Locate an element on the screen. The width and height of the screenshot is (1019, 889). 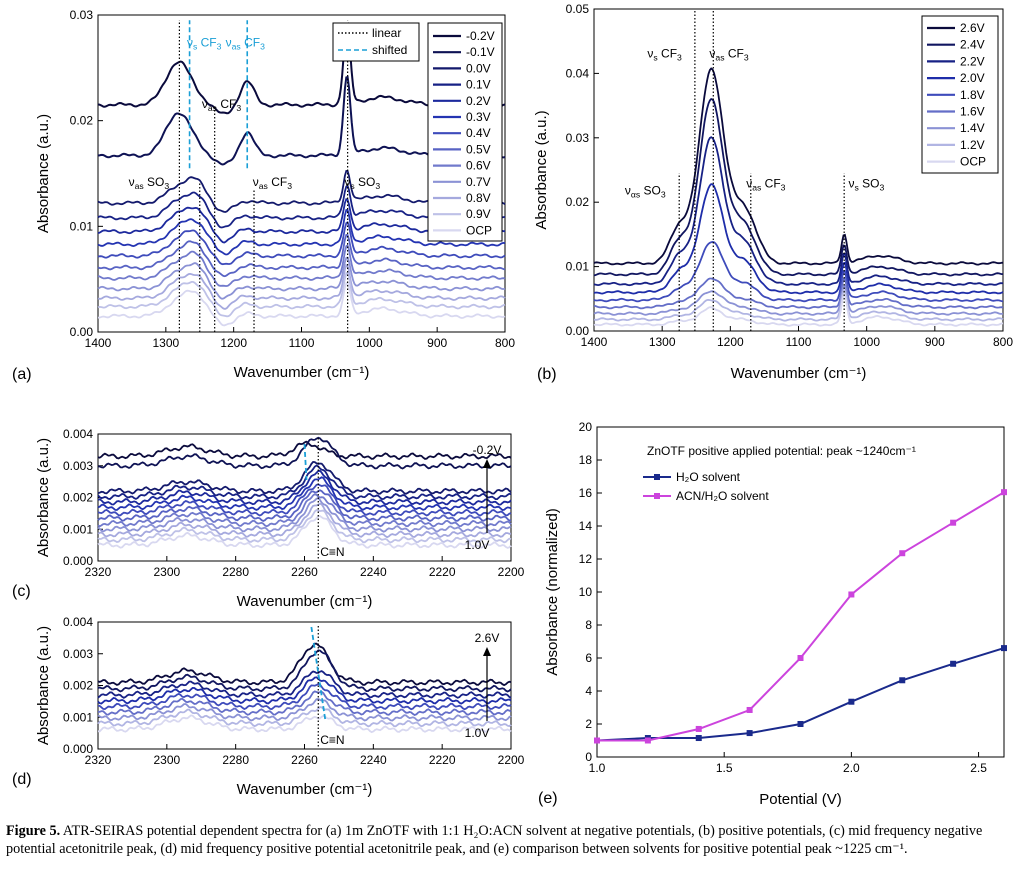
y-tick-label-a: 0.03 is located at coordinates (82, 15).